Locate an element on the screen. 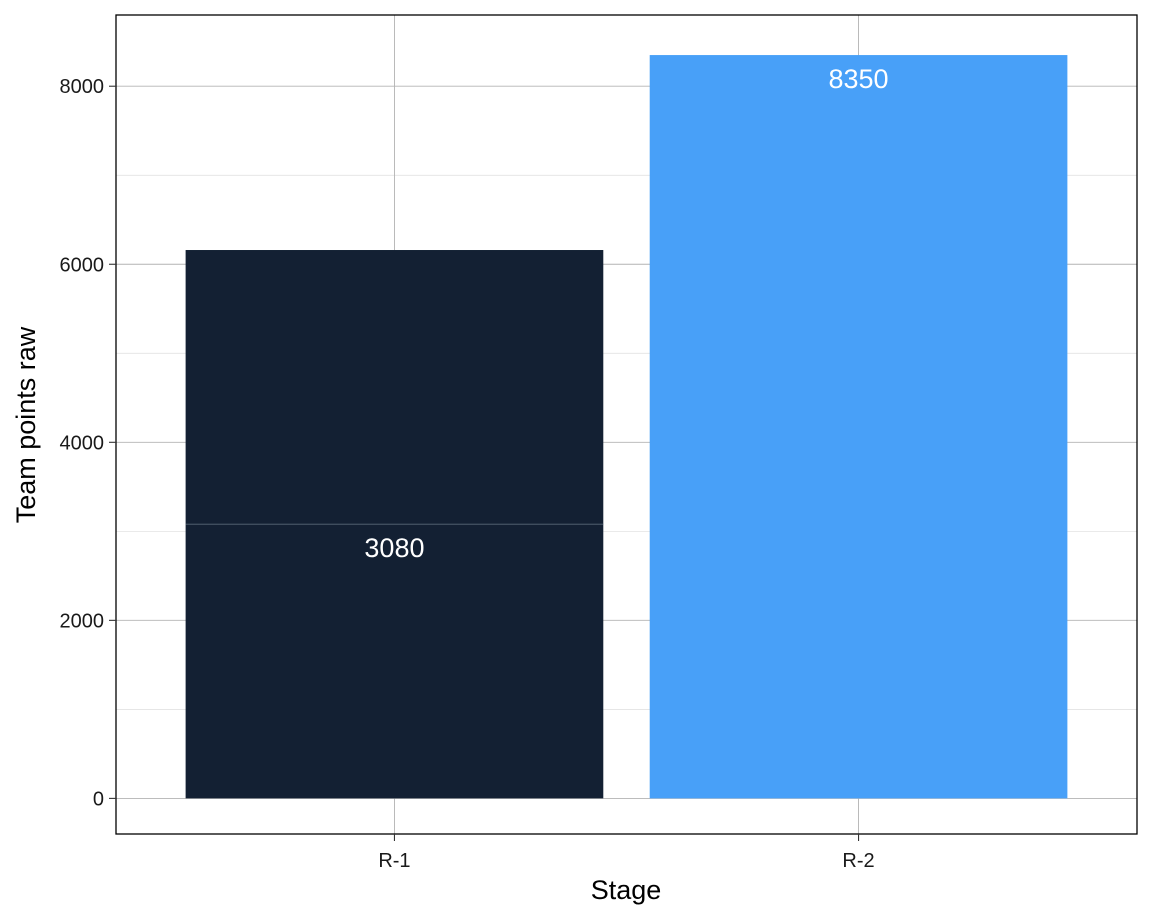  x-axis-title: Stage is located at coordinates (626, 890).